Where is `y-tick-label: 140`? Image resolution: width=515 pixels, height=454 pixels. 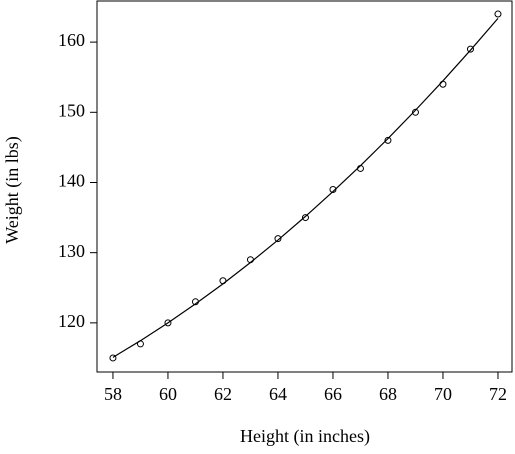
y-tick-label: 140 is located at coordinates (71, 181).